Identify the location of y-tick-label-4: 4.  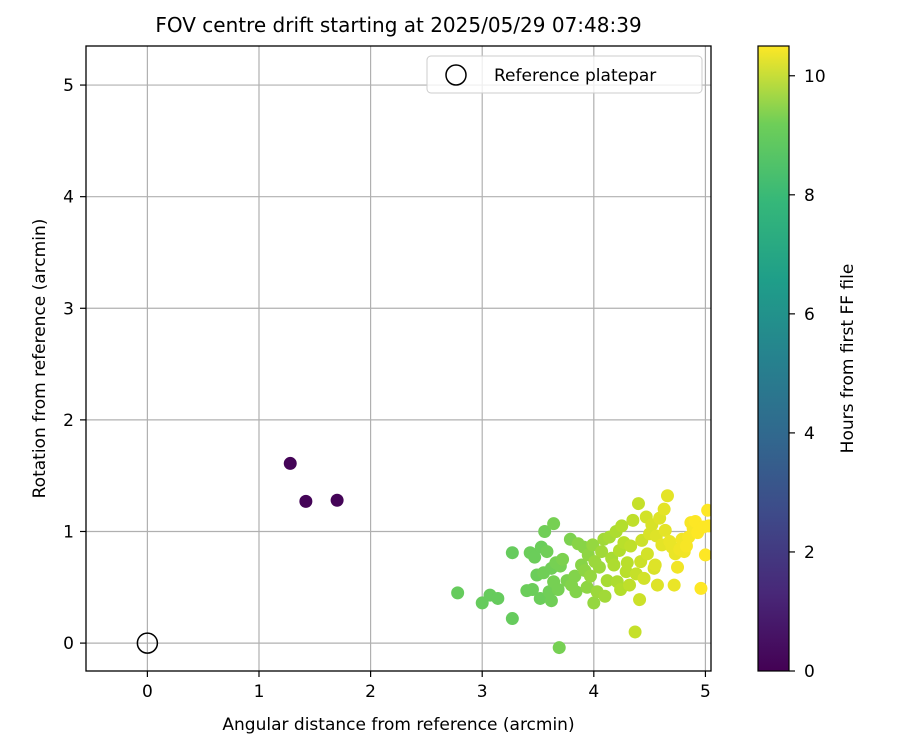
(68, 198).